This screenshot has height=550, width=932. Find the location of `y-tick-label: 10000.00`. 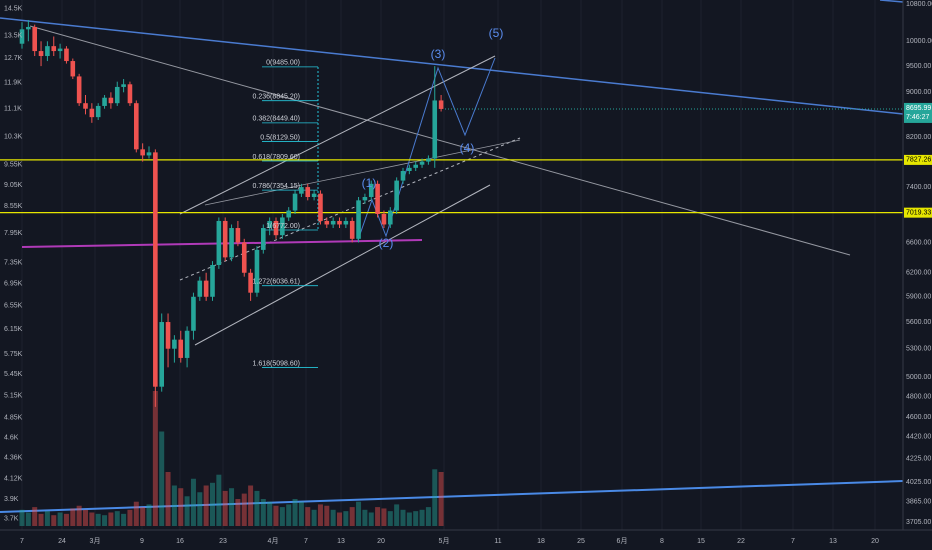

y-tick-label: 10000.00 is located at coordinates (919, 41).